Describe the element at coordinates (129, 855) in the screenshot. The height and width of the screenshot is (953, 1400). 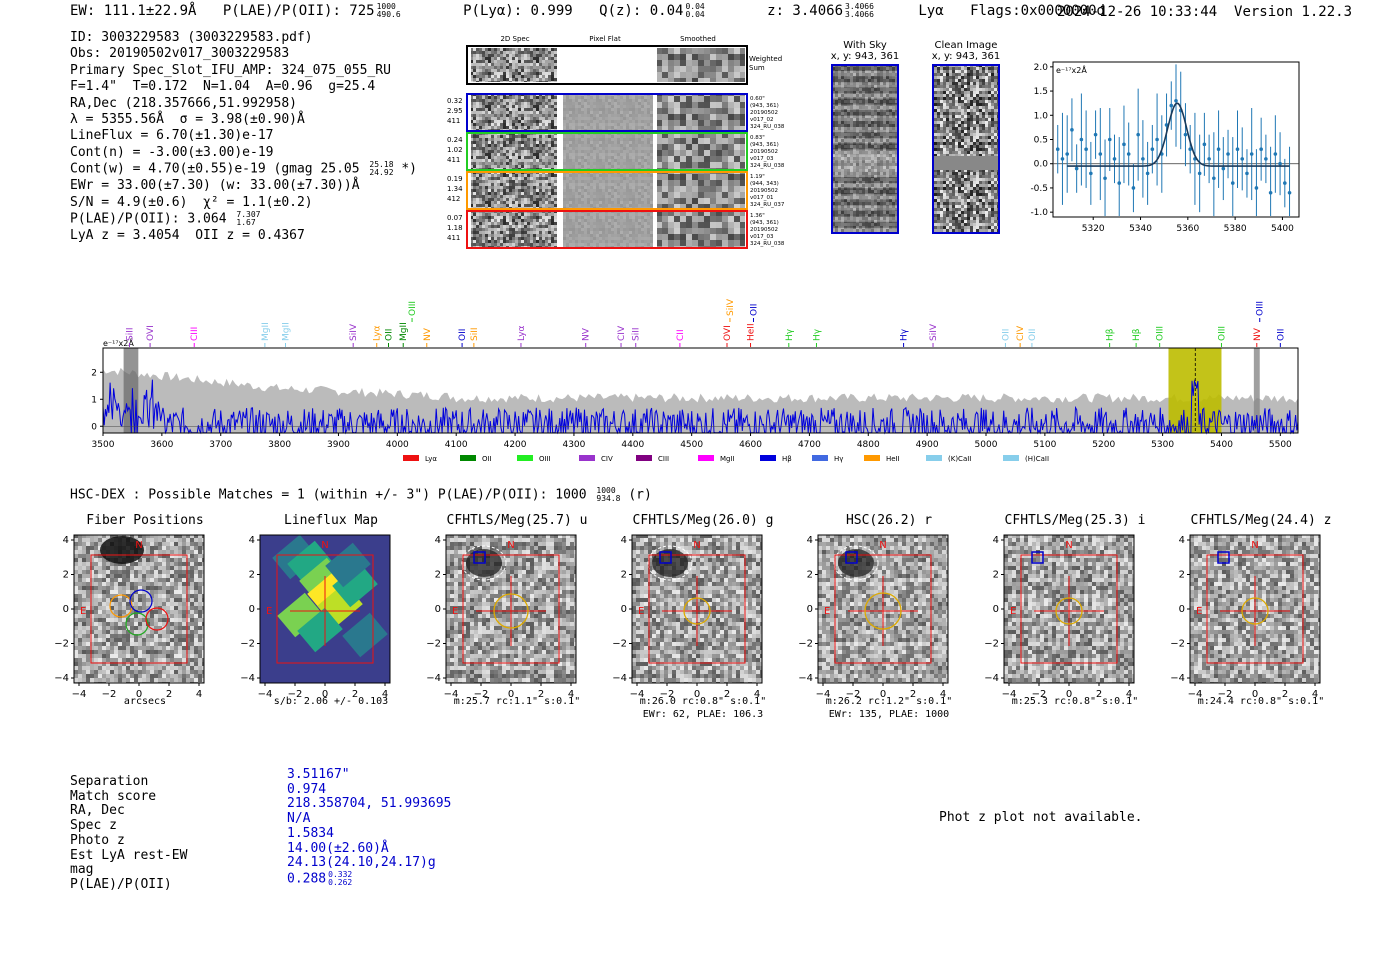
I see `match-label: Est LyA rest-EW` at that location.